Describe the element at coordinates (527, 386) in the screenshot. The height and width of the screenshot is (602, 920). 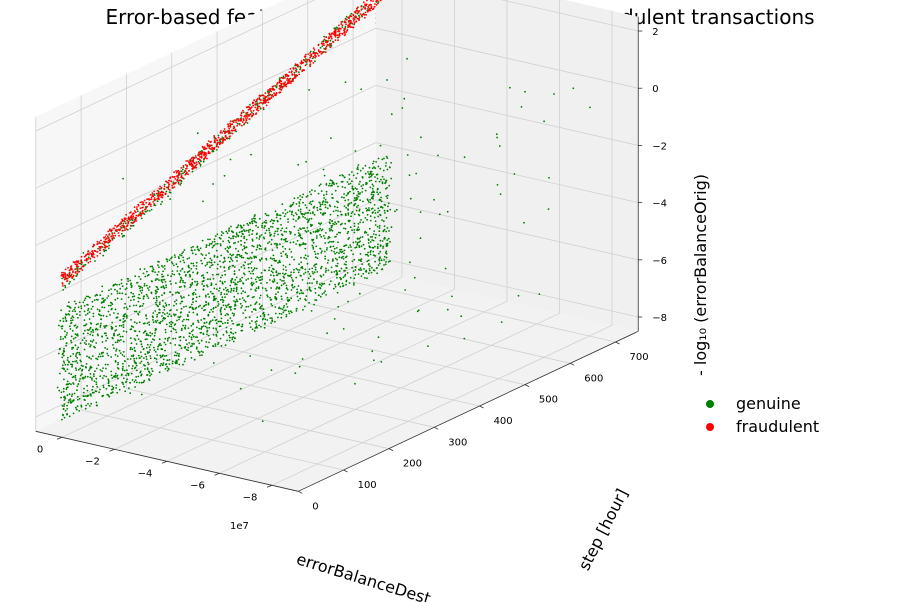
I see `y-tick-mark` at that location.